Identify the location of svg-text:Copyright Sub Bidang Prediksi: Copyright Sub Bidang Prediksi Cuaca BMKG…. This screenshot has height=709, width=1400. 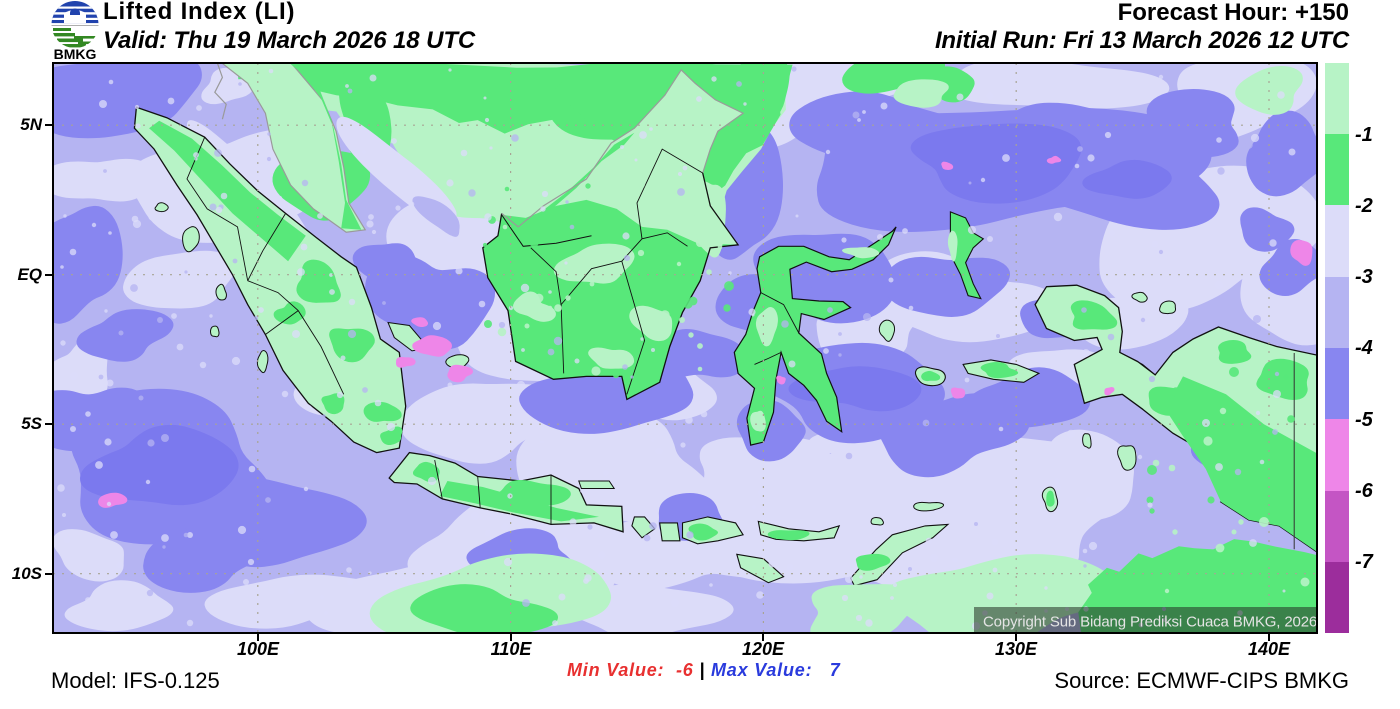
(1150, 622).